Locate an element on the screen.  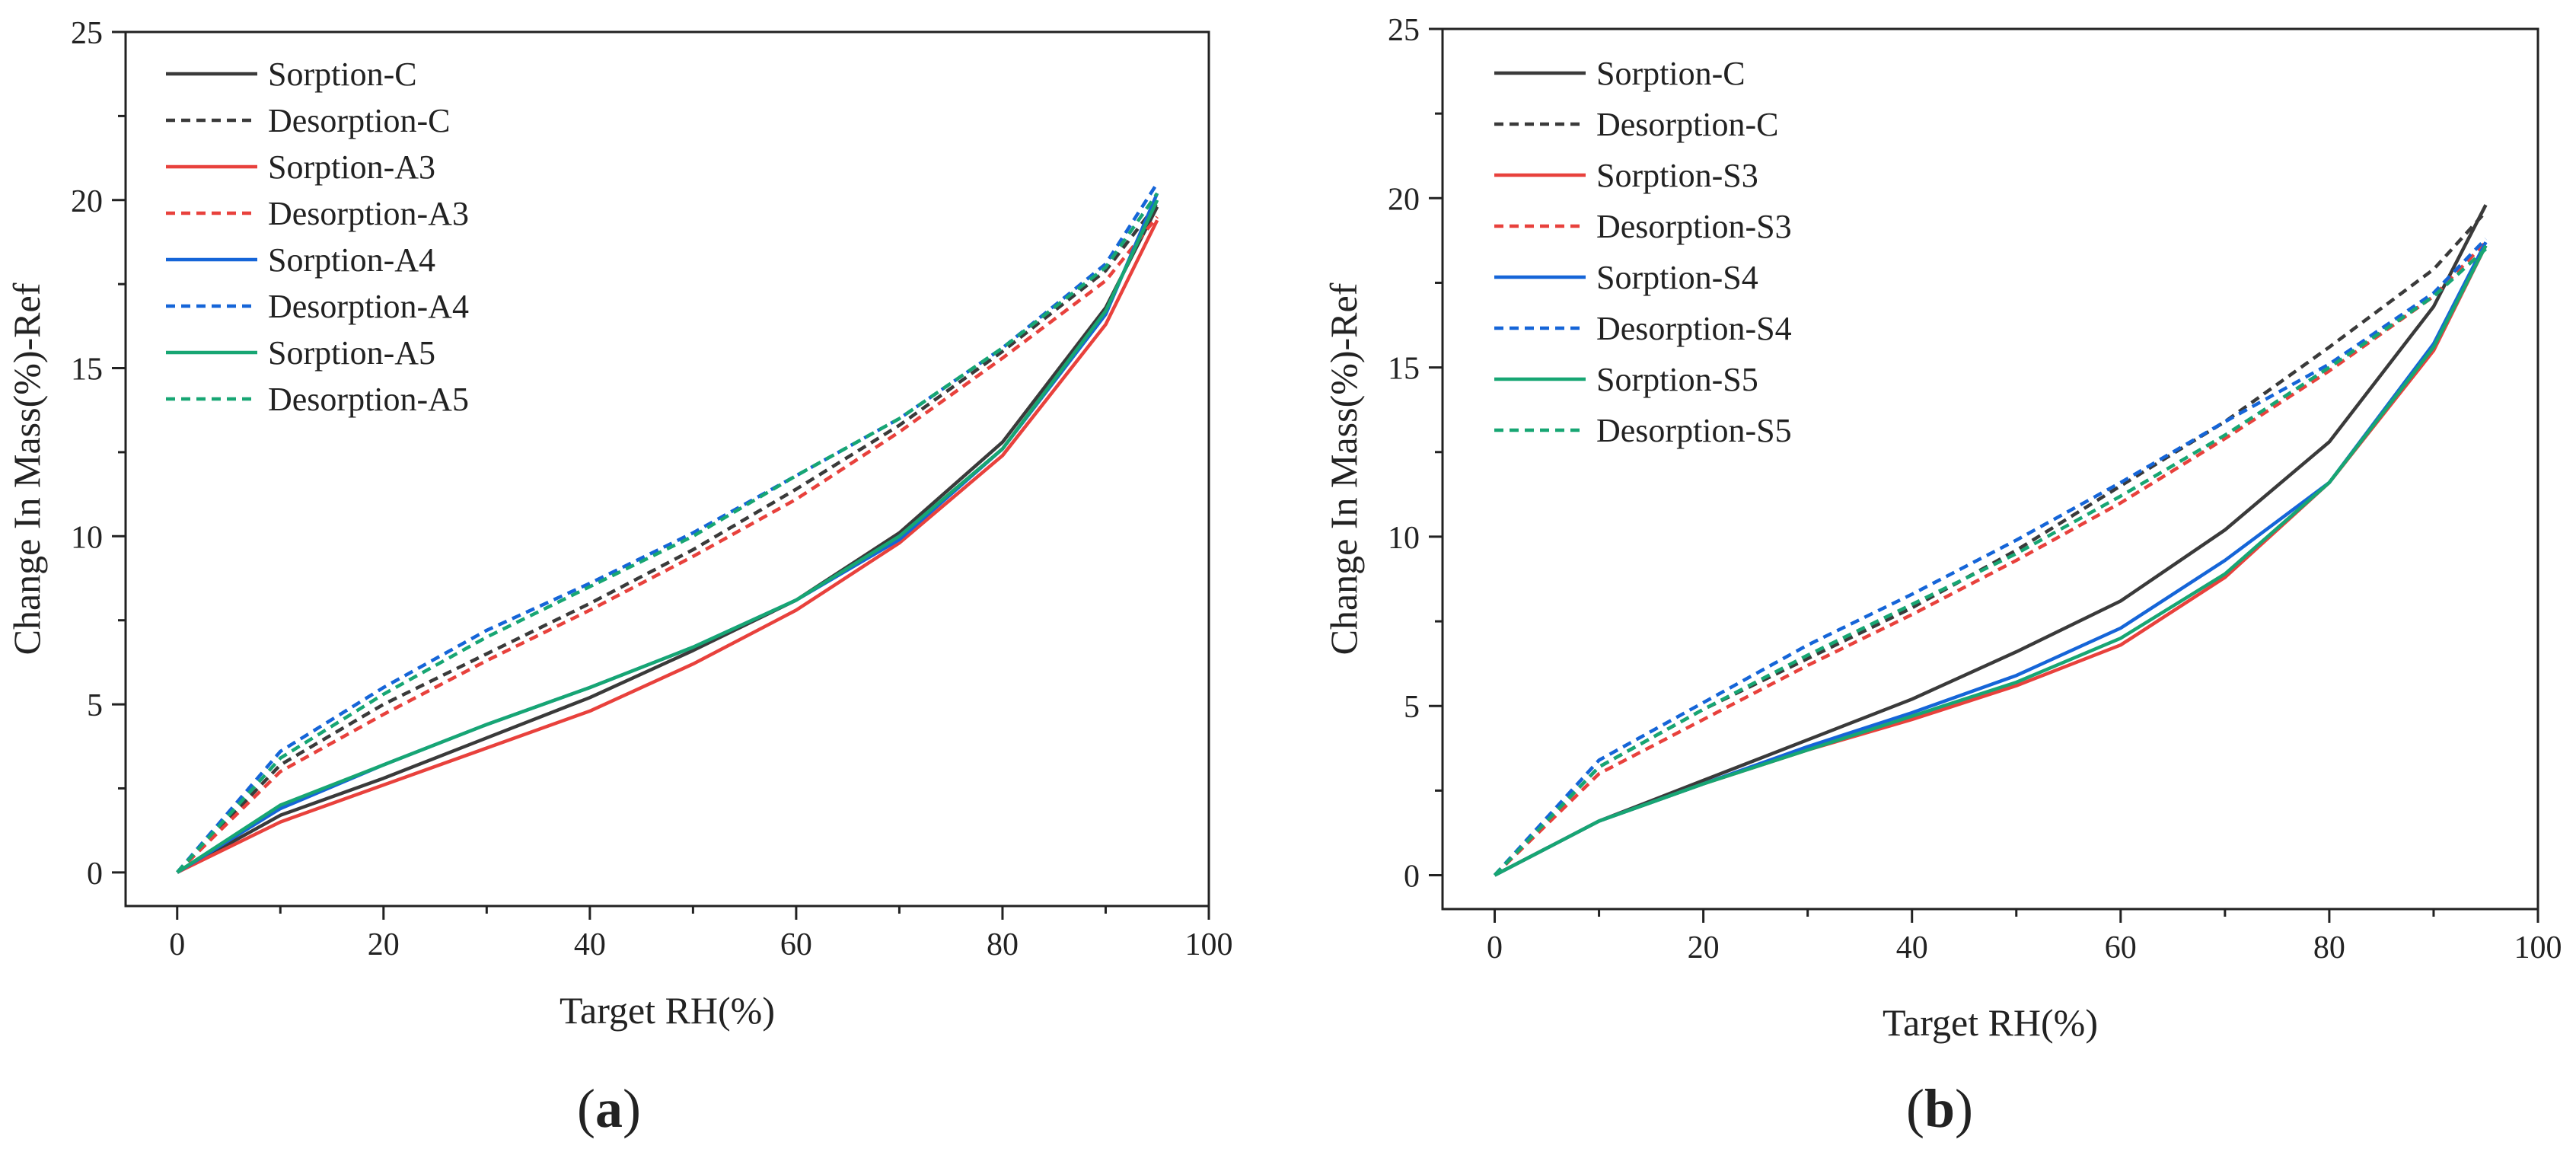
panel-b-legend-label-desorption-s4: Desorption-S4 is located at coordinates (1694, 328).